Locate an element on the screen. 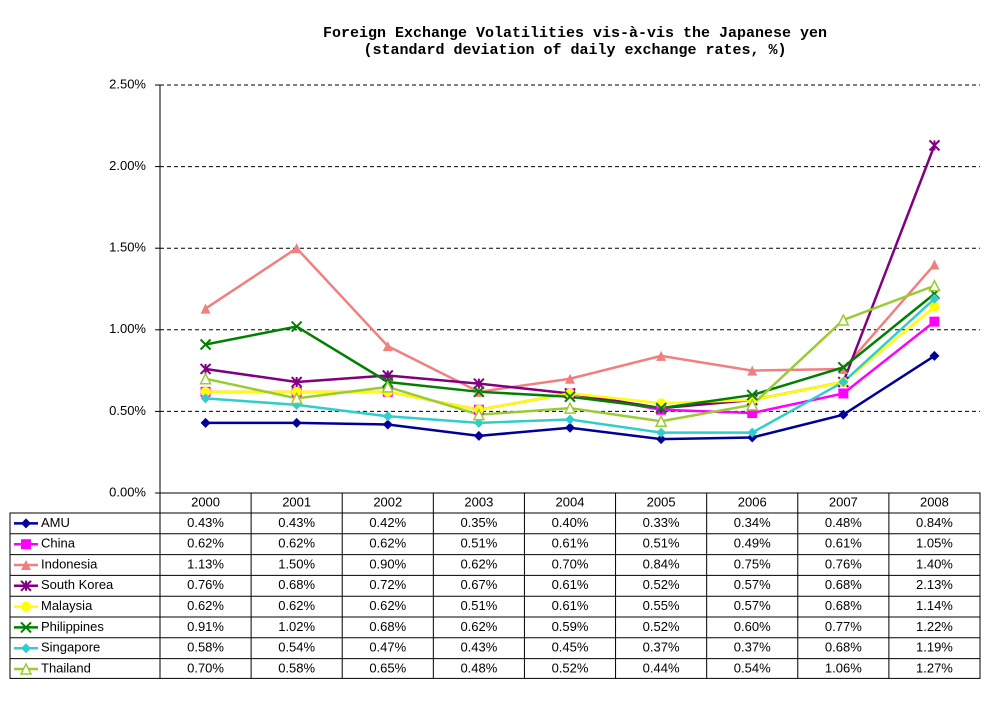  x-tick-label: 2008 is located at coordinates (934, 501).